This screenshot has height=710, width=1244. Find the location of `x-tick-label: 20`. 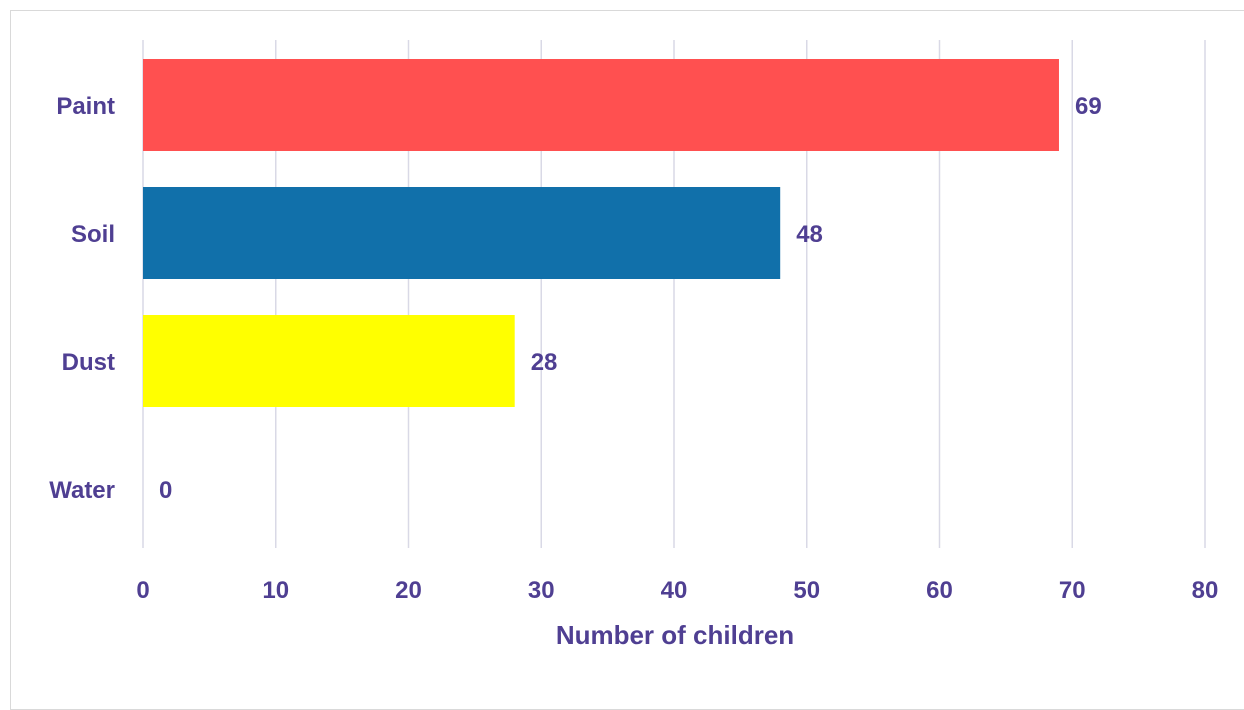

x-tick-label: 20 is located at coordinates (408, 590).